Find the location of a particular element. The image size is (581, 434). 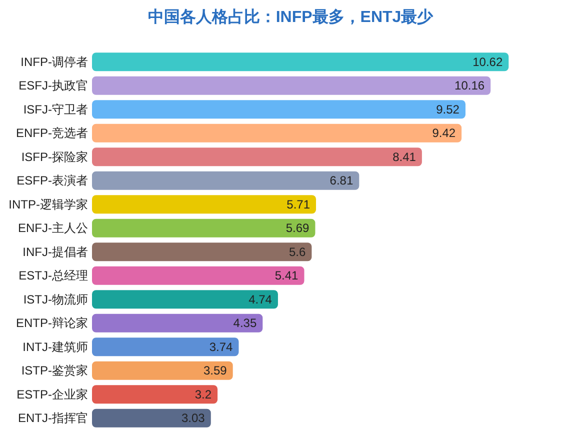

y-tick-label: ENTP-辩论家 is located at coordinates (52, 323).